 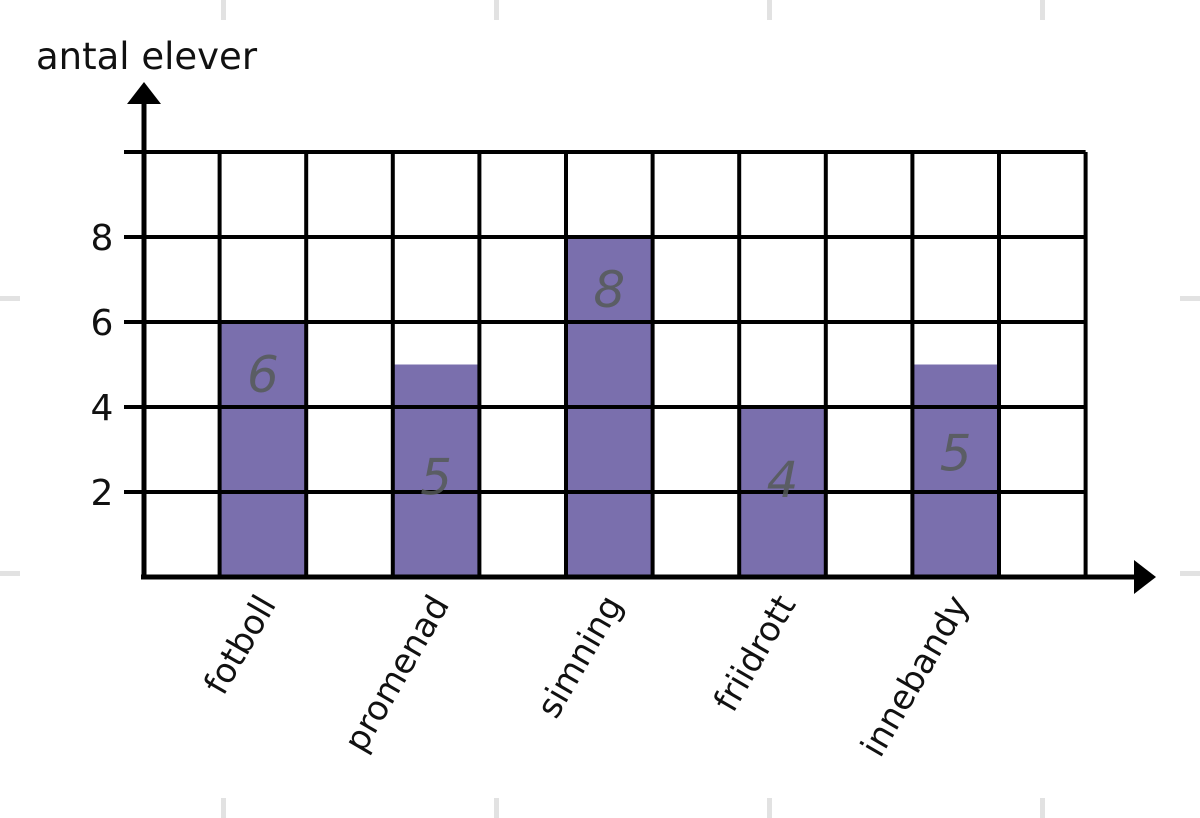 What do you see at coordinates (580, 657) in the screenshot?
I see `category-label: simning` at bounding box center [580, 657].